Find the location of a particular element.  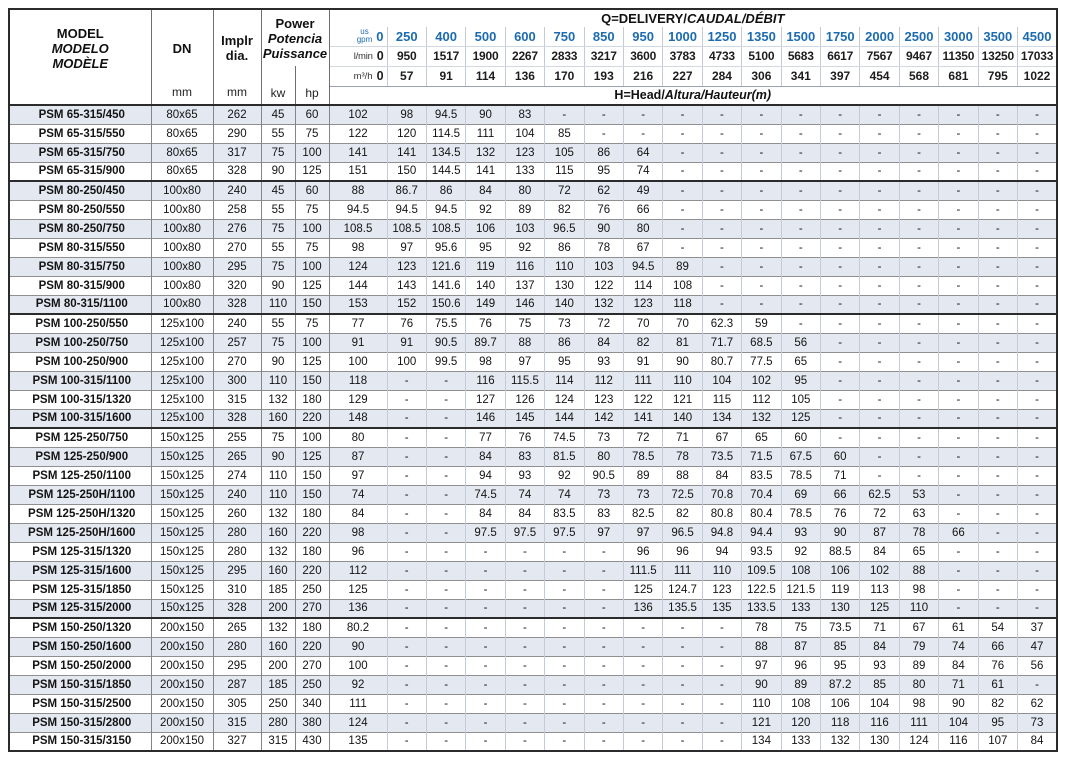

head-value-cell: 135 is located at coordinates (721, 608).